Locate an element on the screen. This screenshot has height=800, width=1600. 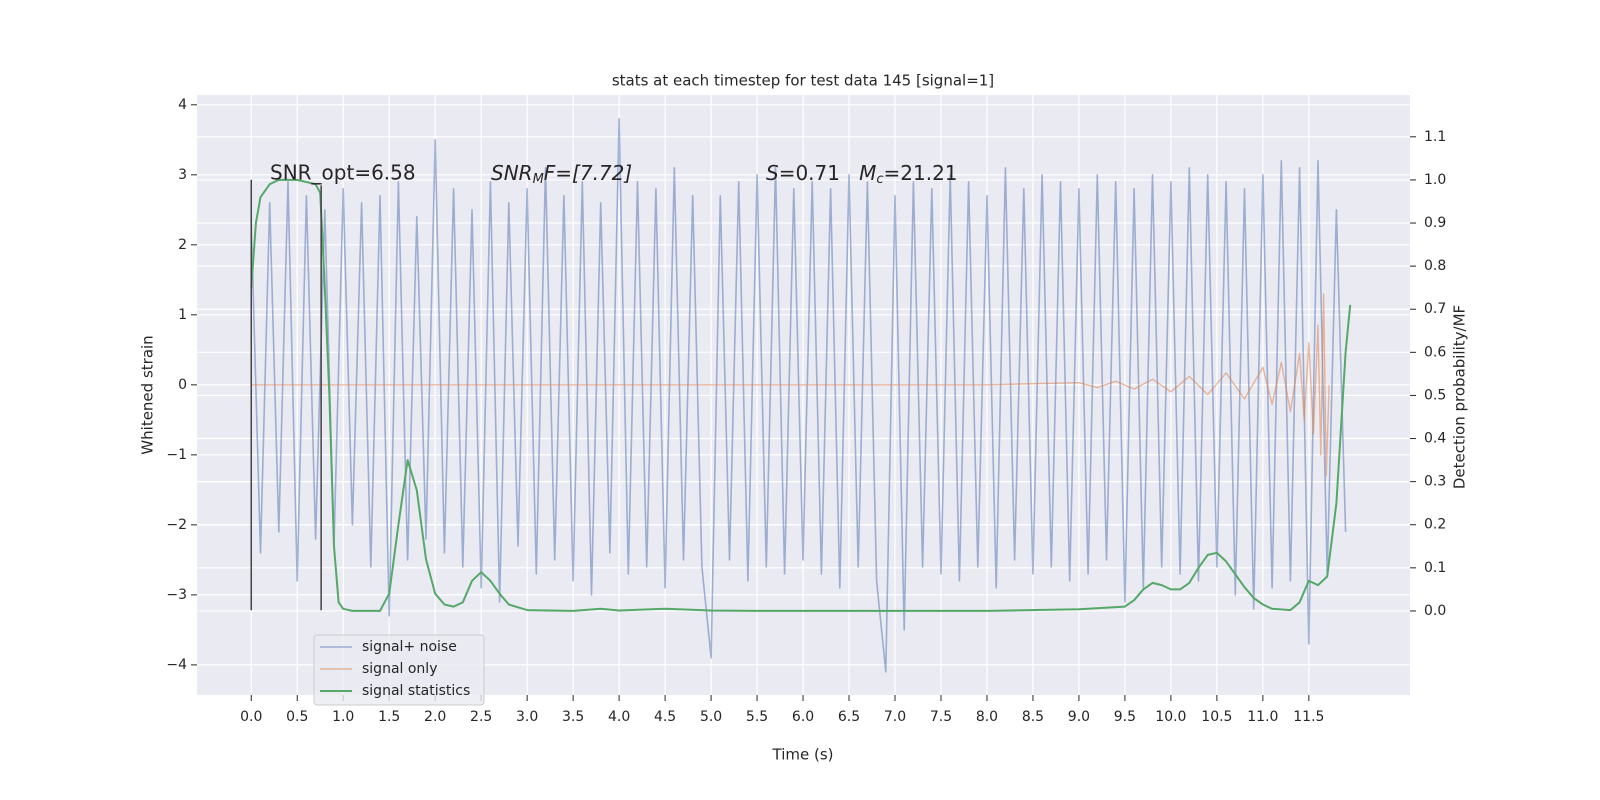
x-tick-label: 4.5 is located at coordinates (665, 717).